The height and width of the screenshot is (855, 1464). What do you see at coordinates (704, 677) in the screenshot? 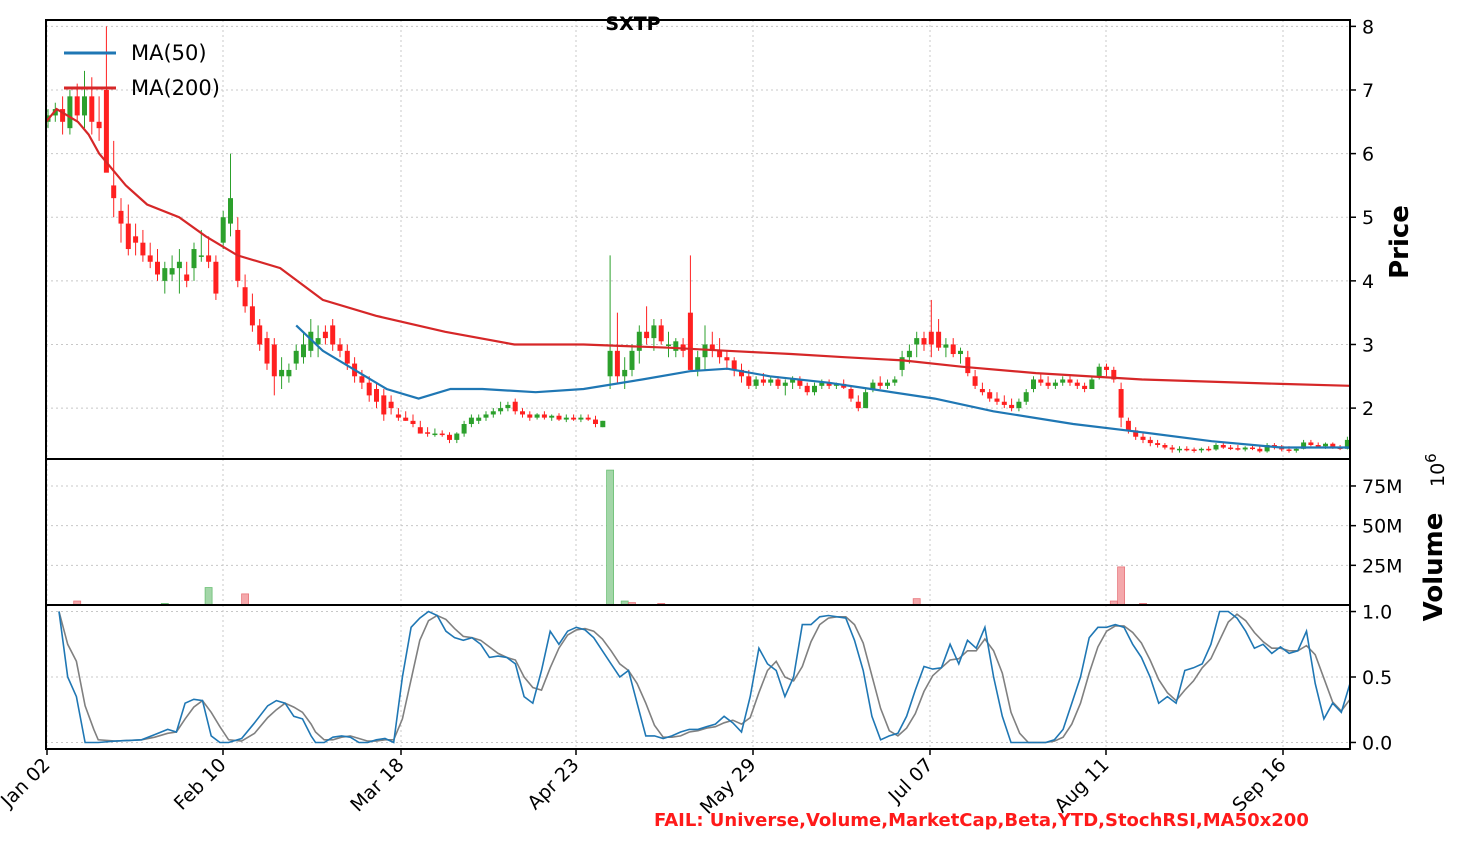
I see `stoch-k-line` at bounding box center [704, 677].